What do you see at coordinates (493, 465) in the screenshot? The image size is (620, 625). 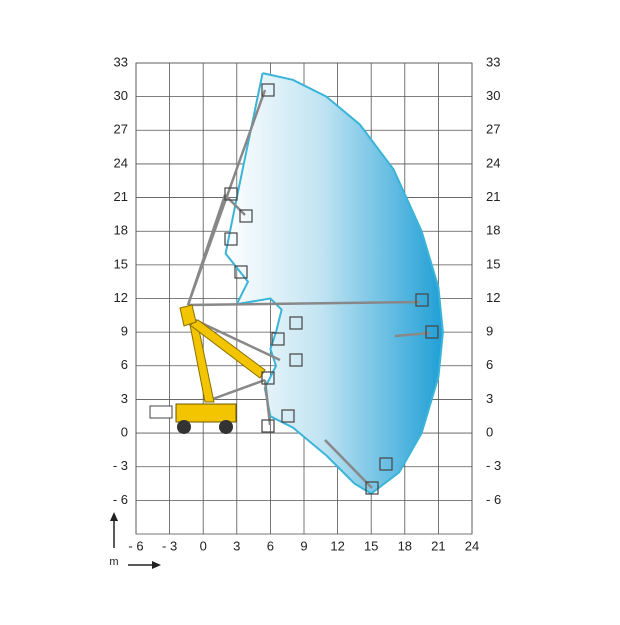 I see `y2-tick-label: - 3` at bounding box center [493, 465].